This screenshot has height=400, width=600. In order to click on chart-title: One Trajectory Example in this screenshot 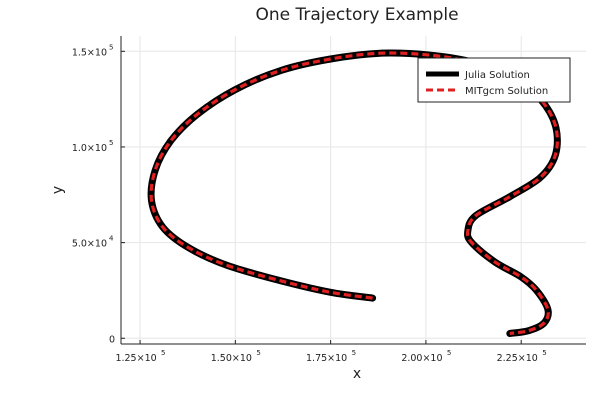, I will do `click(356, 15)`.